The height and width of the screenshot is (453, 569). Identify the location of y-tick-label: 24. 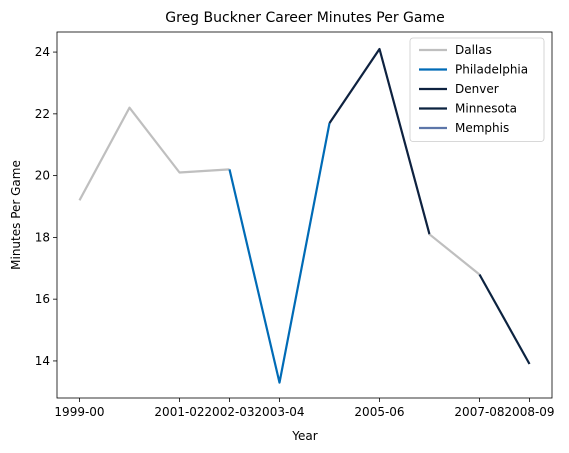
(42, 52).